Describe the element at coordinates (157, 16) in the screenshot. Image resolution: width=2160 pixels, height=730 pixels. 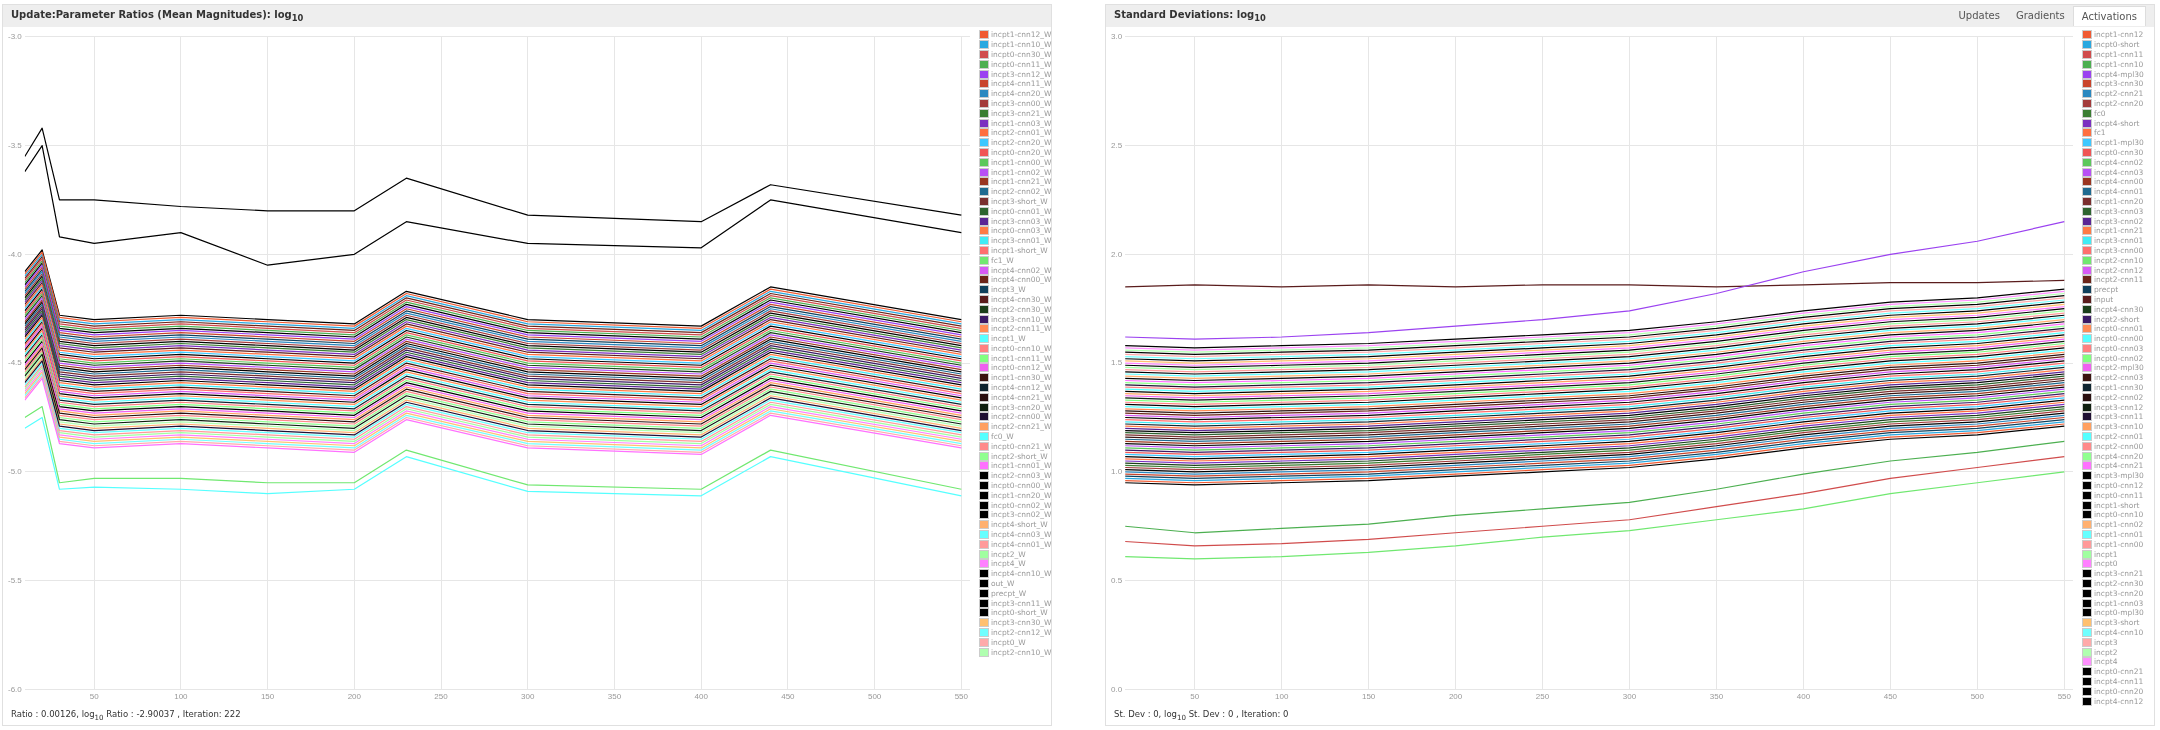
I see `chart-title: Update:Parameter Ratios (Mean Magnitudes): log$_{10}$` at that location.